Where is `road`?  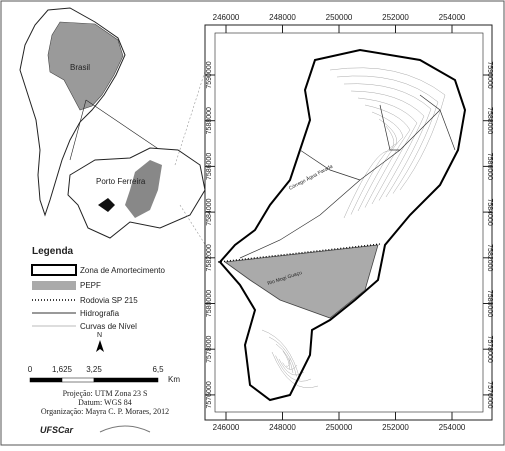
road is located at coordinates (299, 253).